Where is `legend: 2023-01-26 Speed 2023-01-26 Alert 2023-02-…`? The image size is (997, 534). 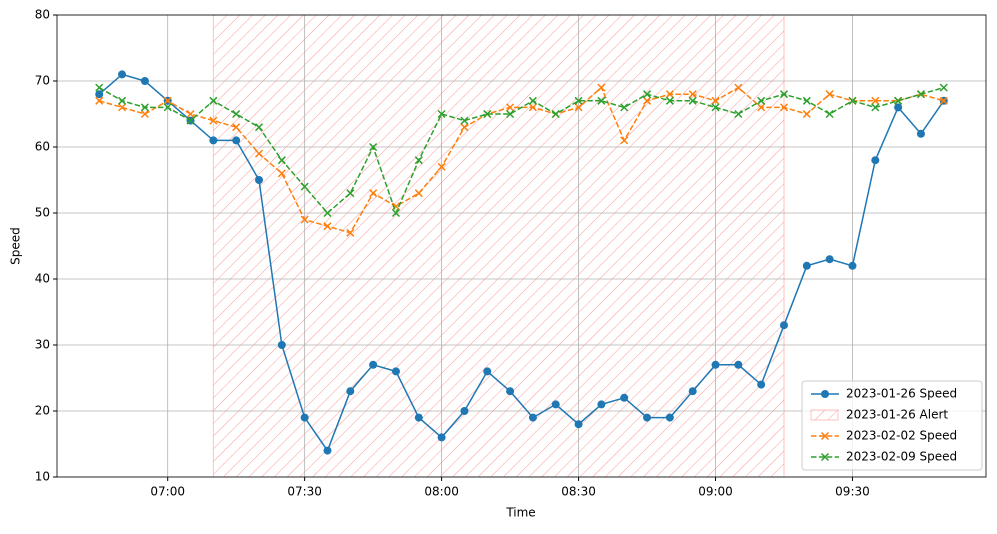
legend: 2023-01-26 Speed 2023-01-26 Alert 2023-02-… is located at coordinates (892, 425).